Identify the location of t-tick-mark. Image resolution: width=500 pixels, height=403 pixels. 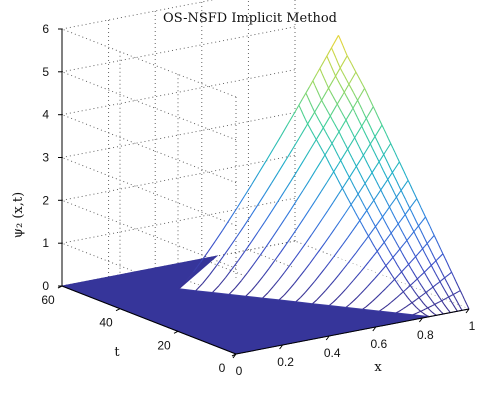
(234, 355).